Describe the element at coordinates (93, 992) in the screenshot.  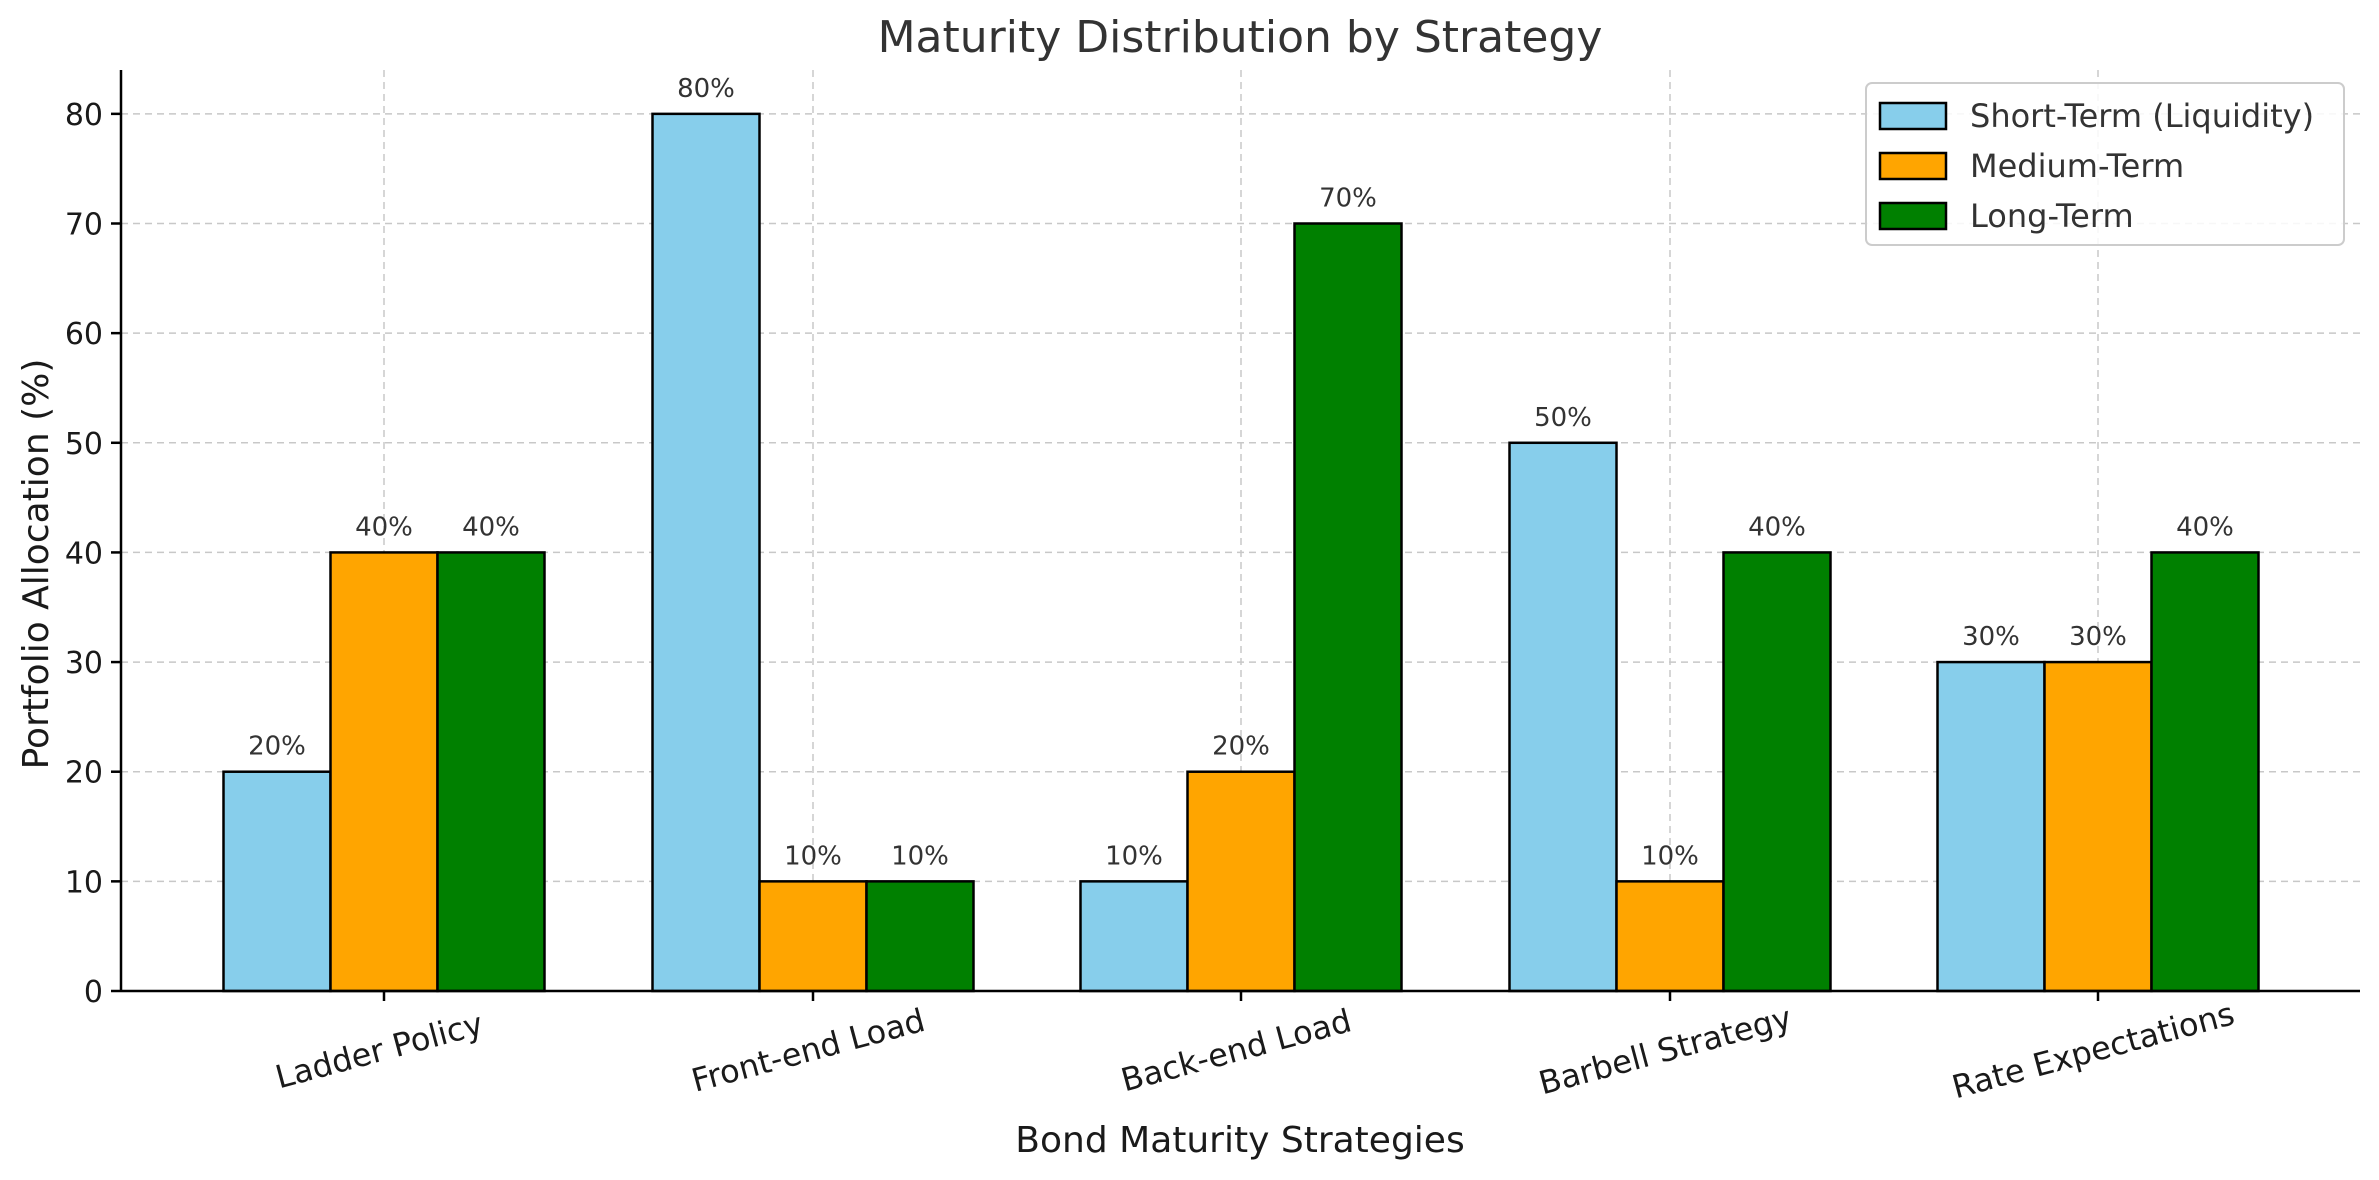
I see `y-tick-label: 0` at that location.